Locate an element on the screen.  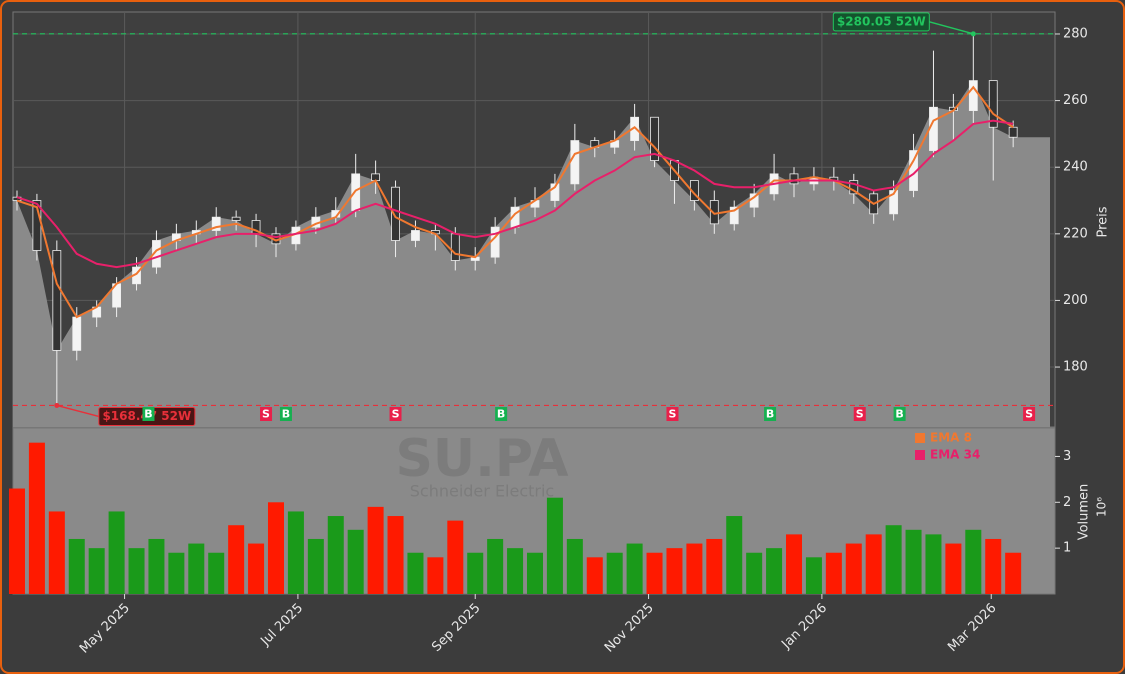
watermark-symbol: SU.PA is located at coordinates (481, 459).